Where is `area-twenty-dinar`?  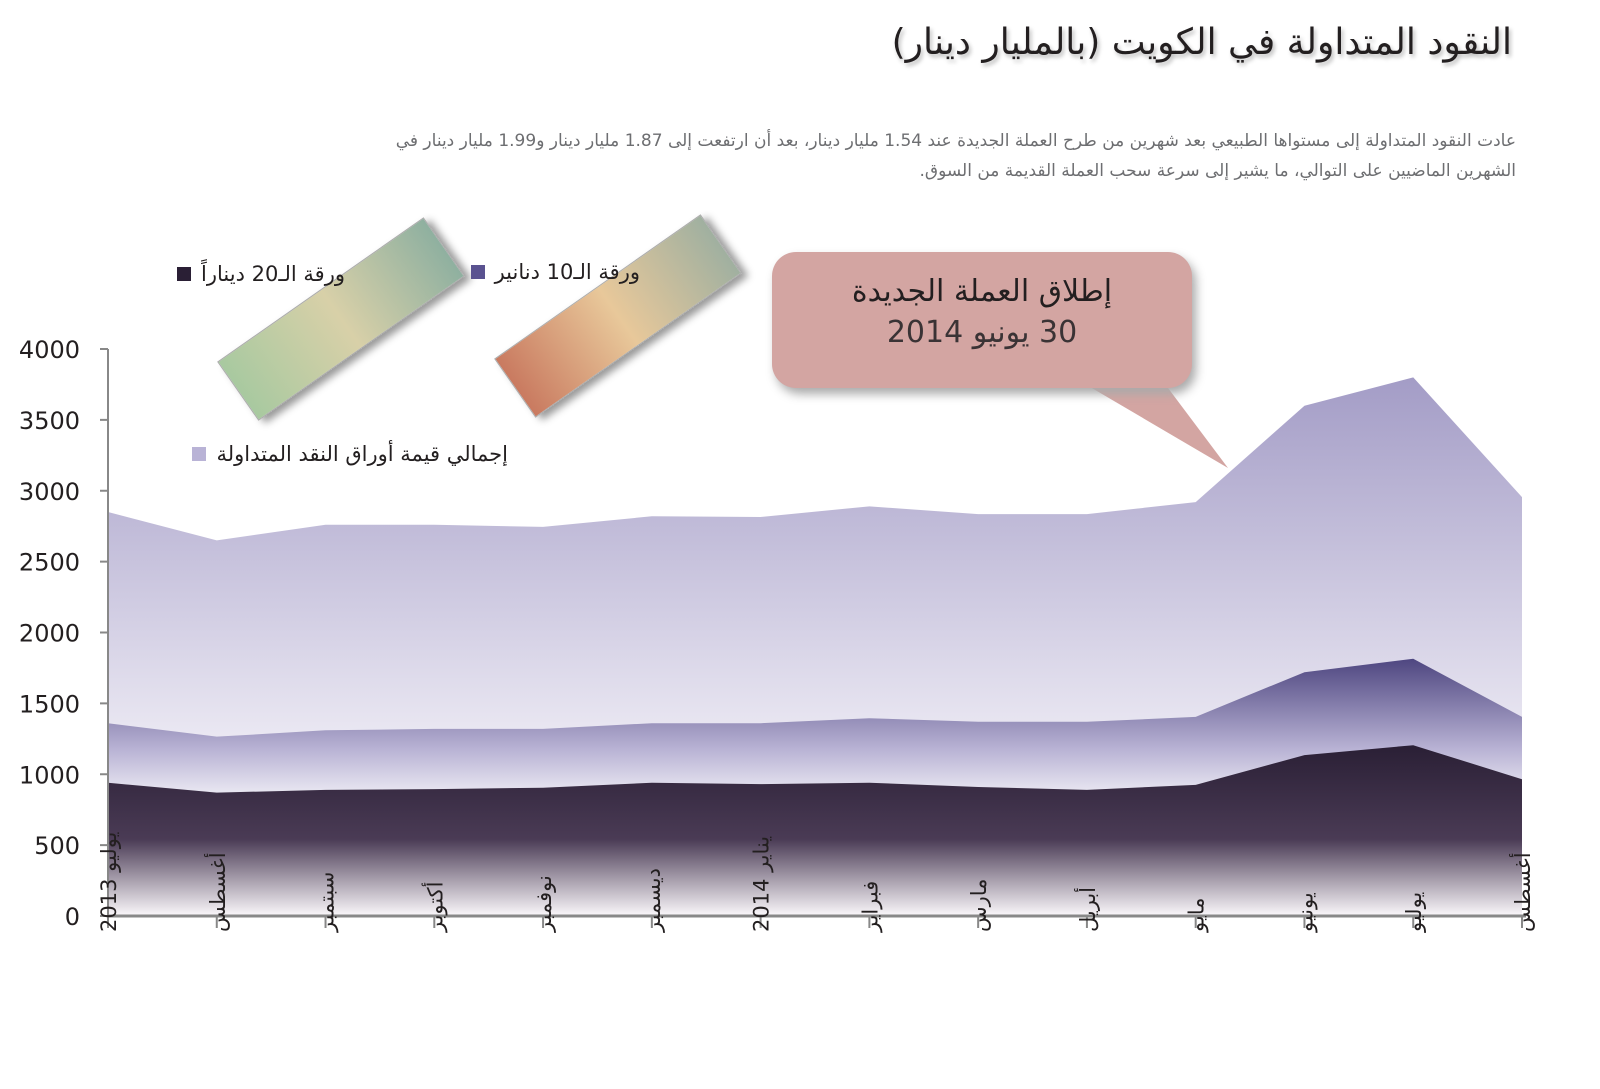 area-twenty-dinar is located at coordinates (815, 830).